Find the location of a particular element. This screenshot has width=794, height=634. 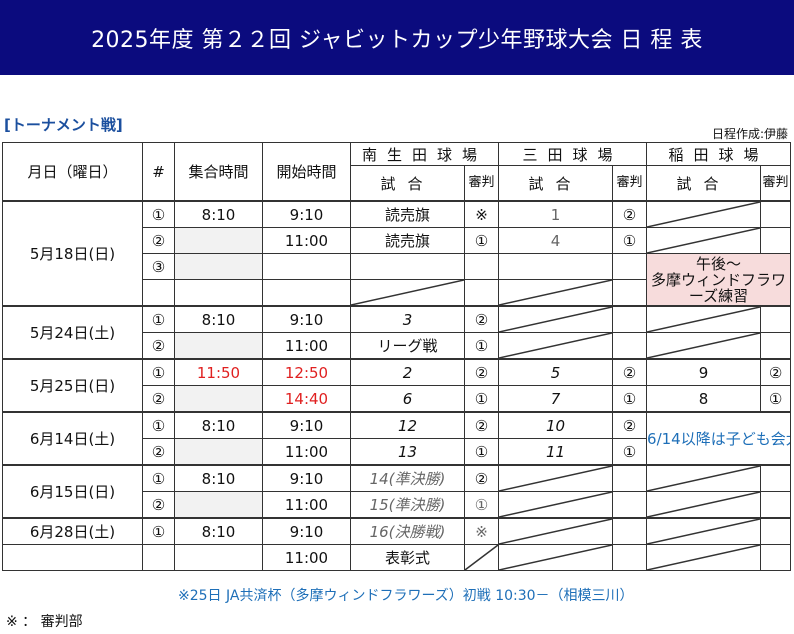

game-cell: 7 is located at coordinates (556, 399).